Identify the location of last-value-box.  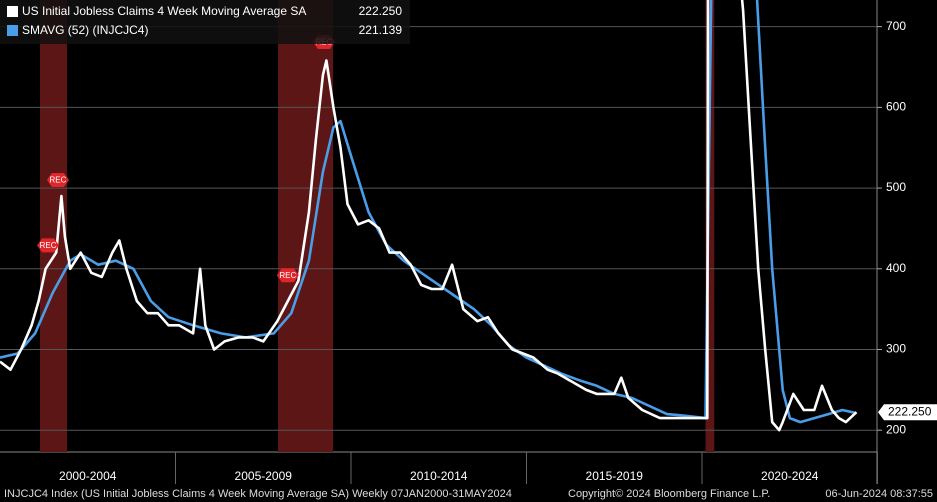
(907, 412).